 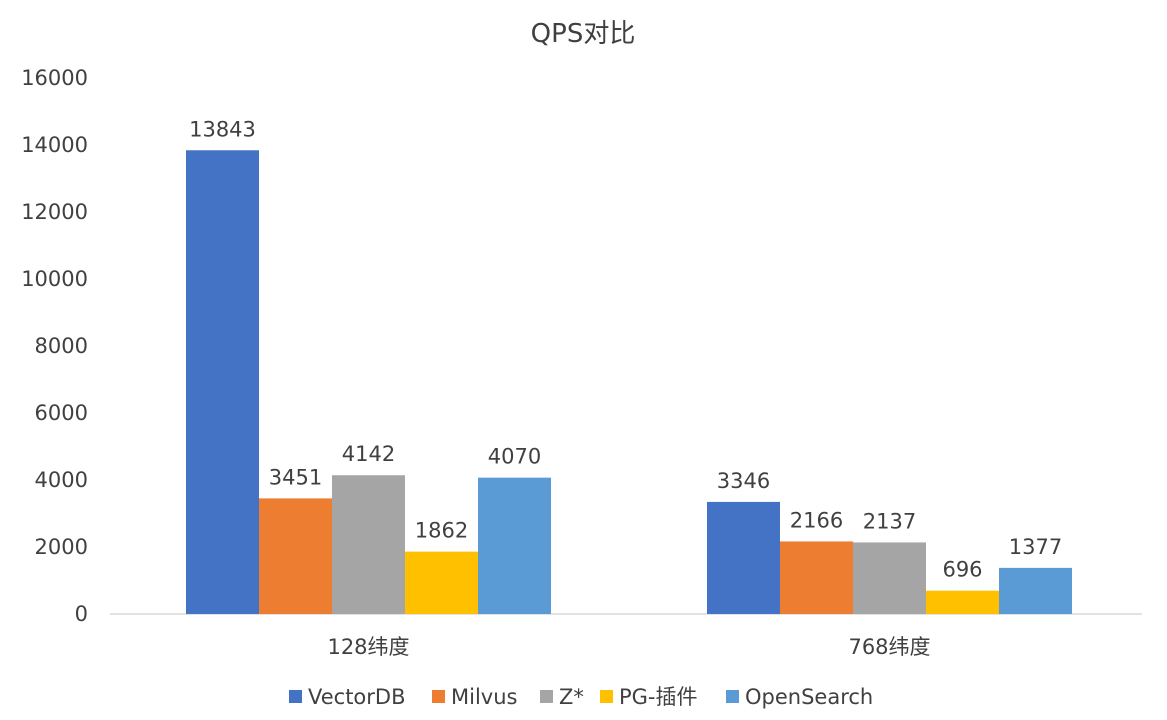 What do you see at coordinates (962, 570) in the screenshot?
I see `data-label: 696` at bounding box center [962, 570].